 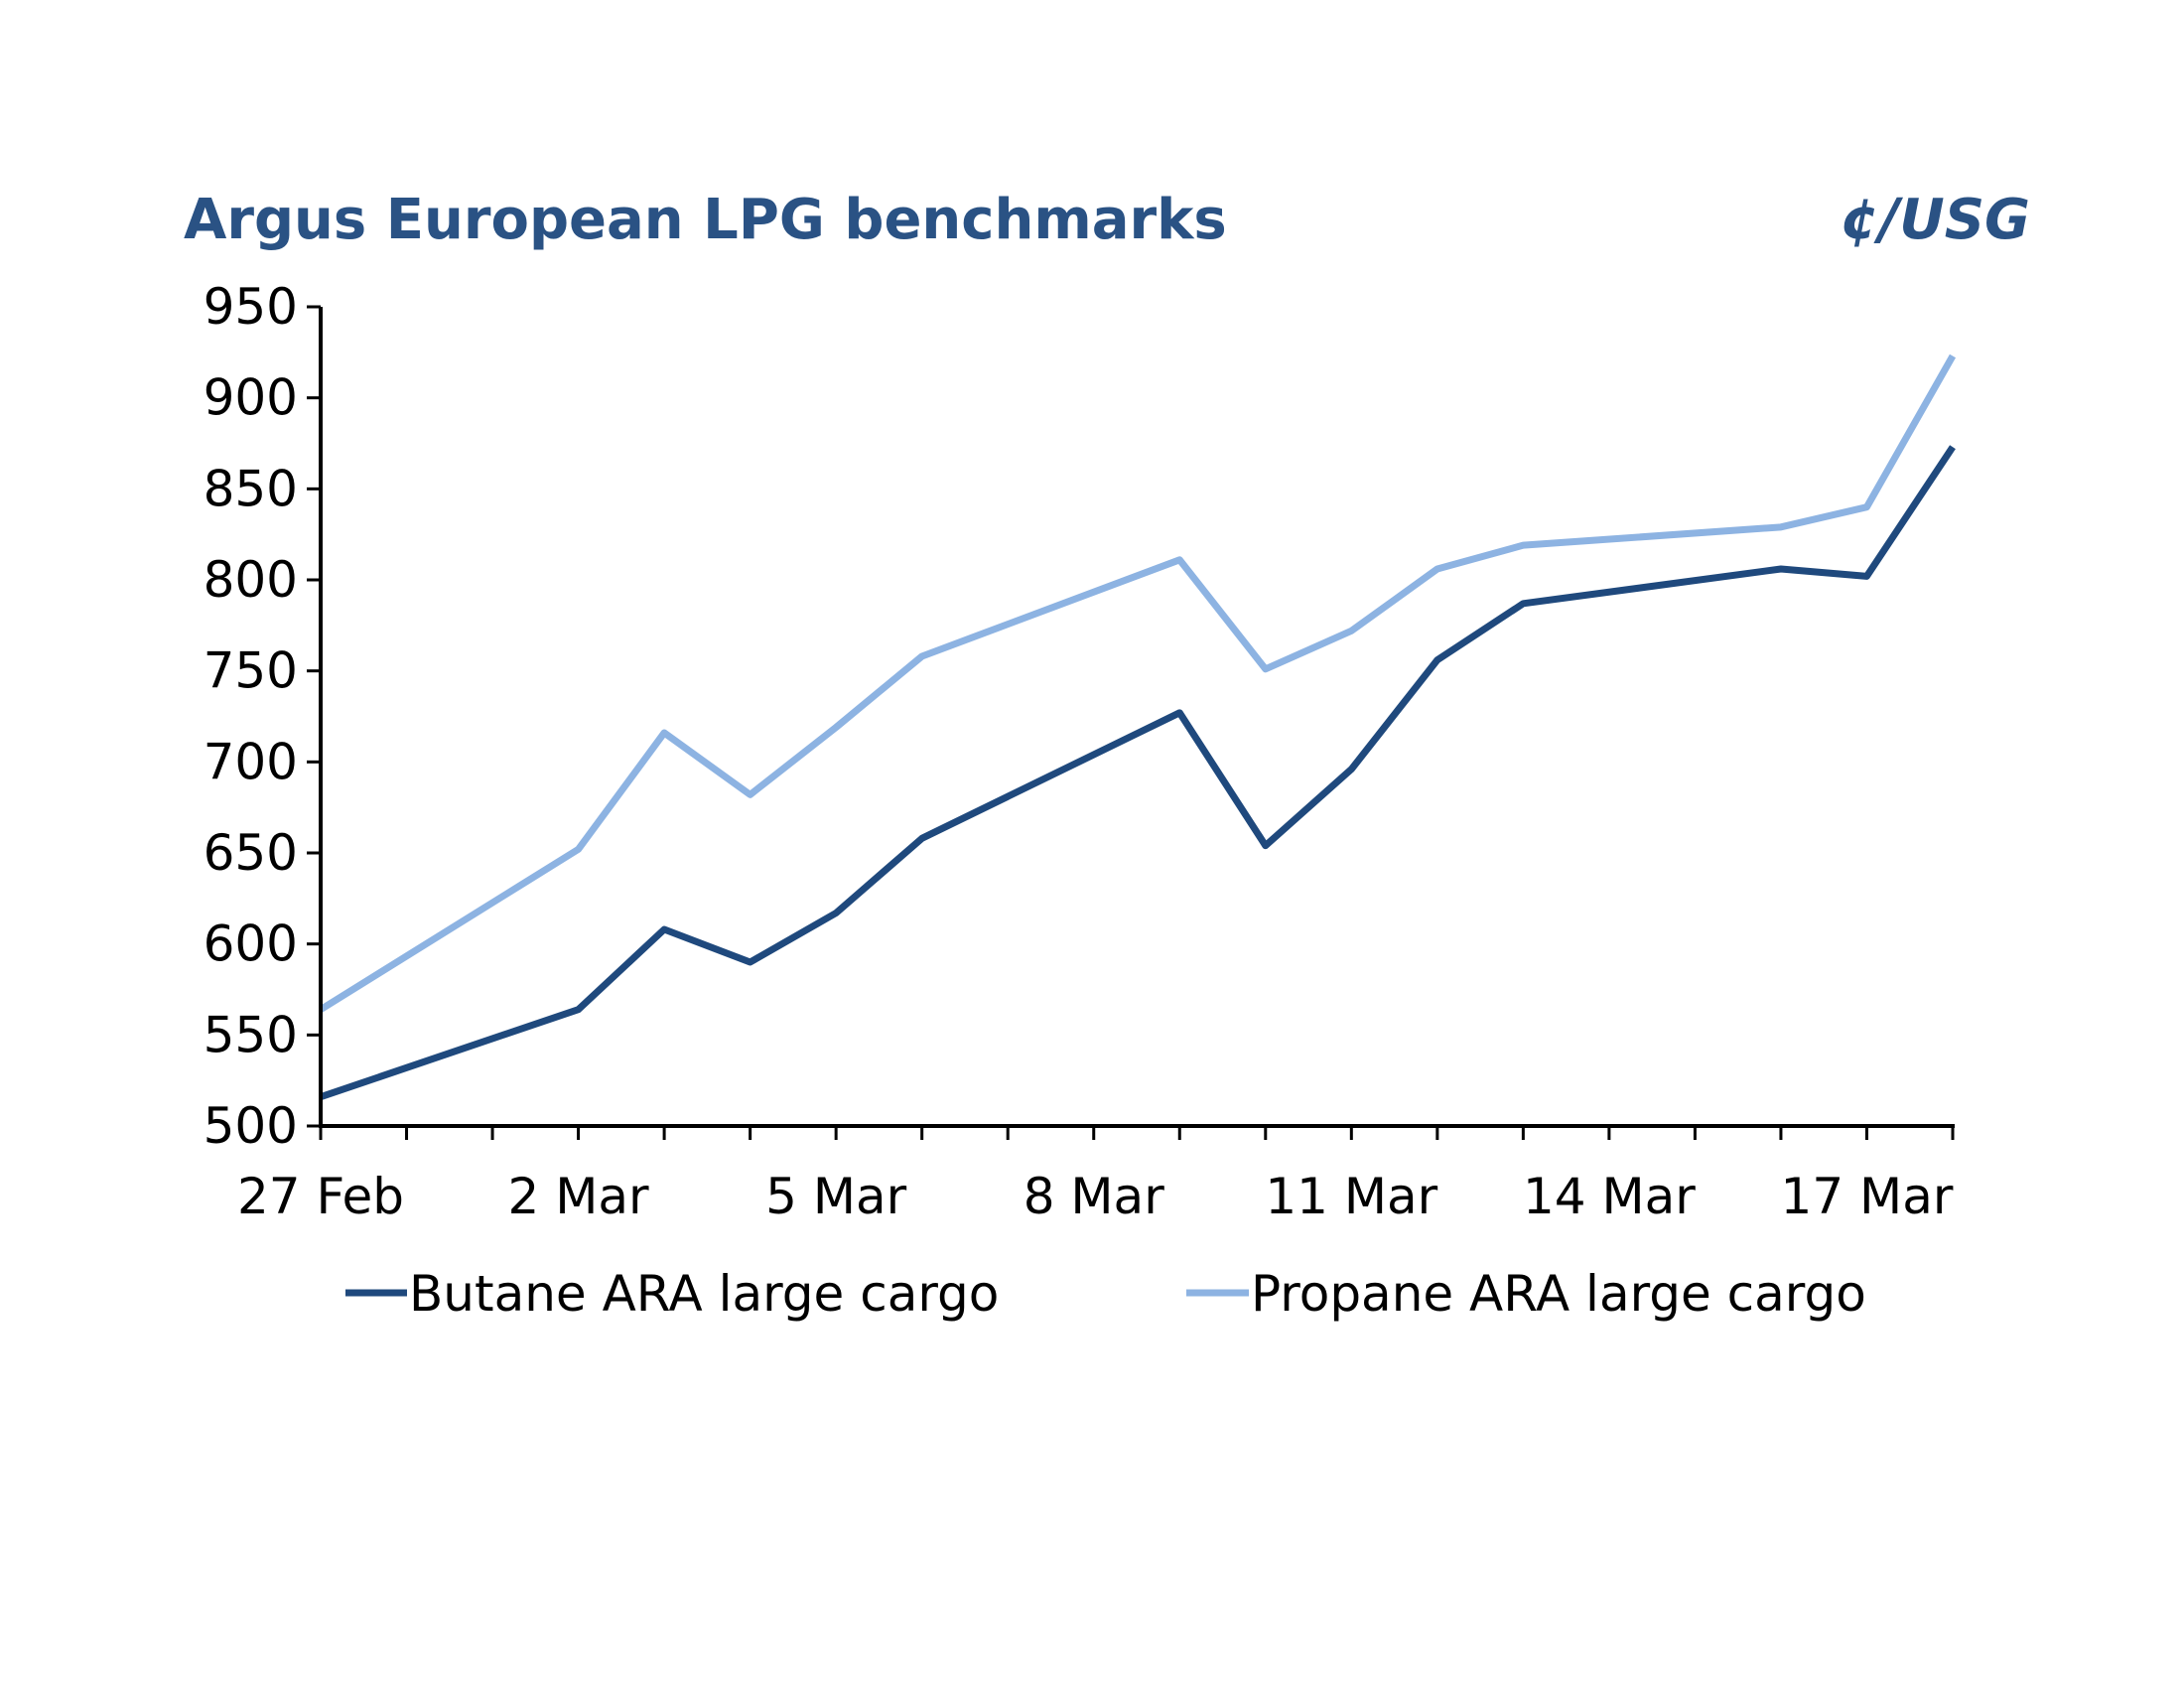 What do you see at coordinates (1867, 1196) in the screenshot?
I see `x-tick-label: 17 Mar` at bounding box center [1867, 1196].